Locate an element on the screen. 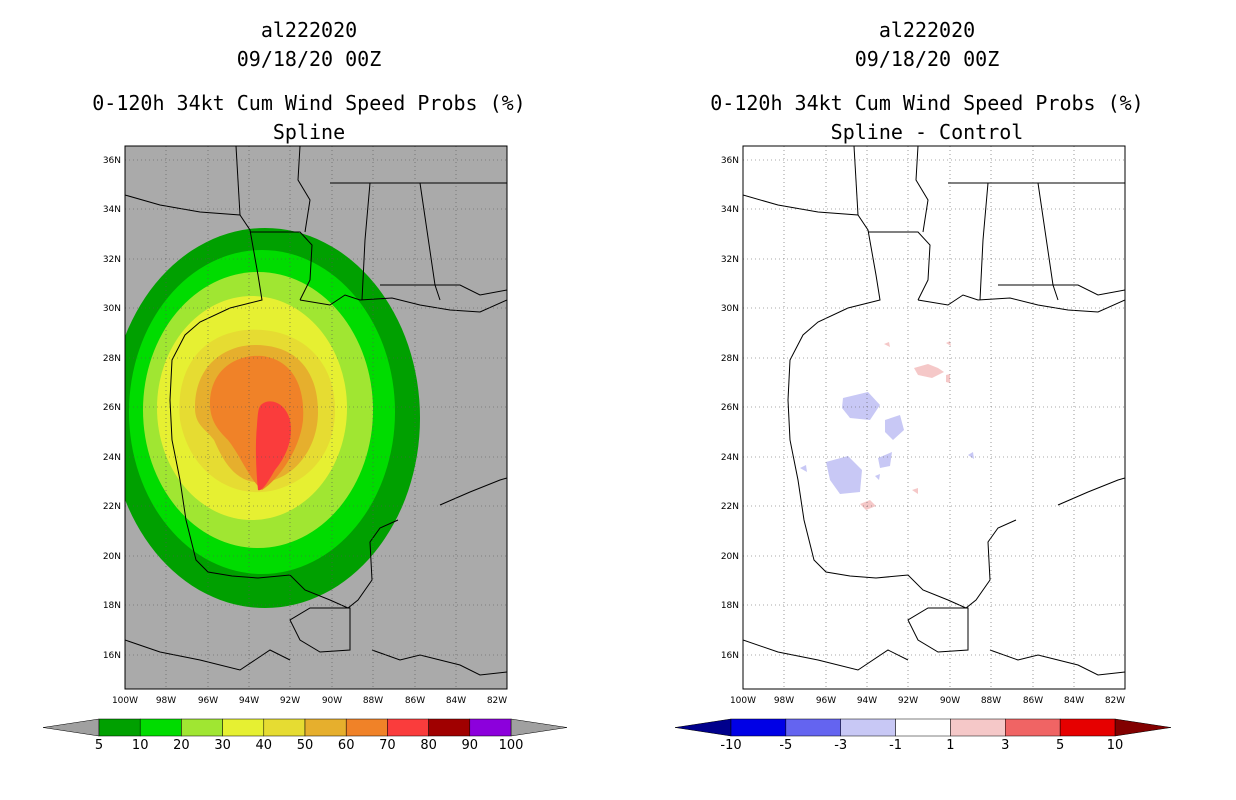  right-lon-label: 90W is located at coordinates (950, 701).